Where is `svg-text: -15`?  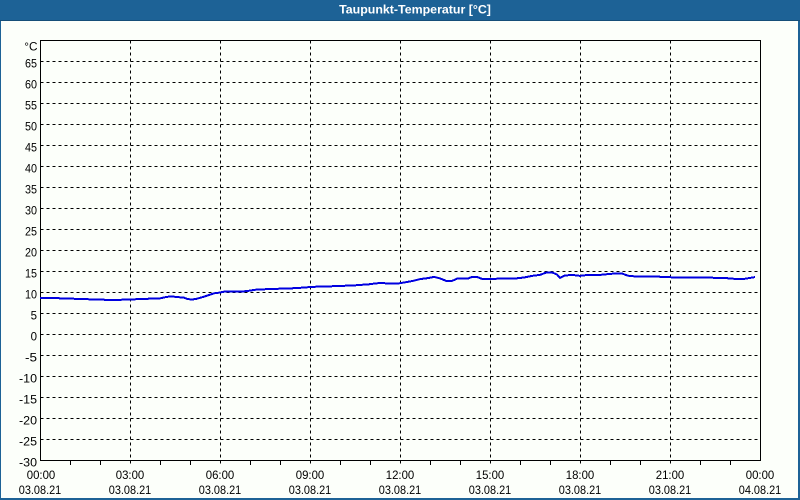
svg-text: -15 is located at coordinates (28, 400).